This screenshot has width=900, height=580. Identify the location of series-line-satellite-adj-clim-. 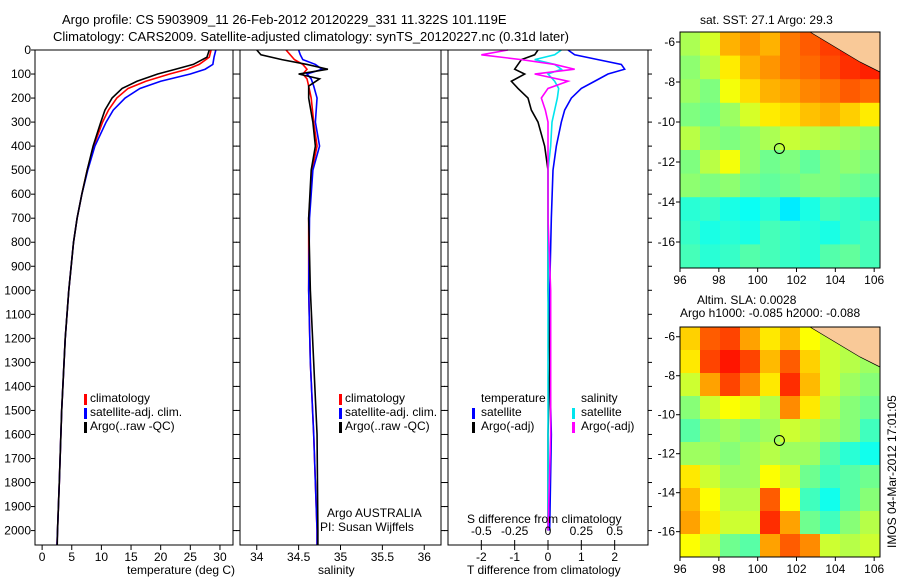
(310, 297).